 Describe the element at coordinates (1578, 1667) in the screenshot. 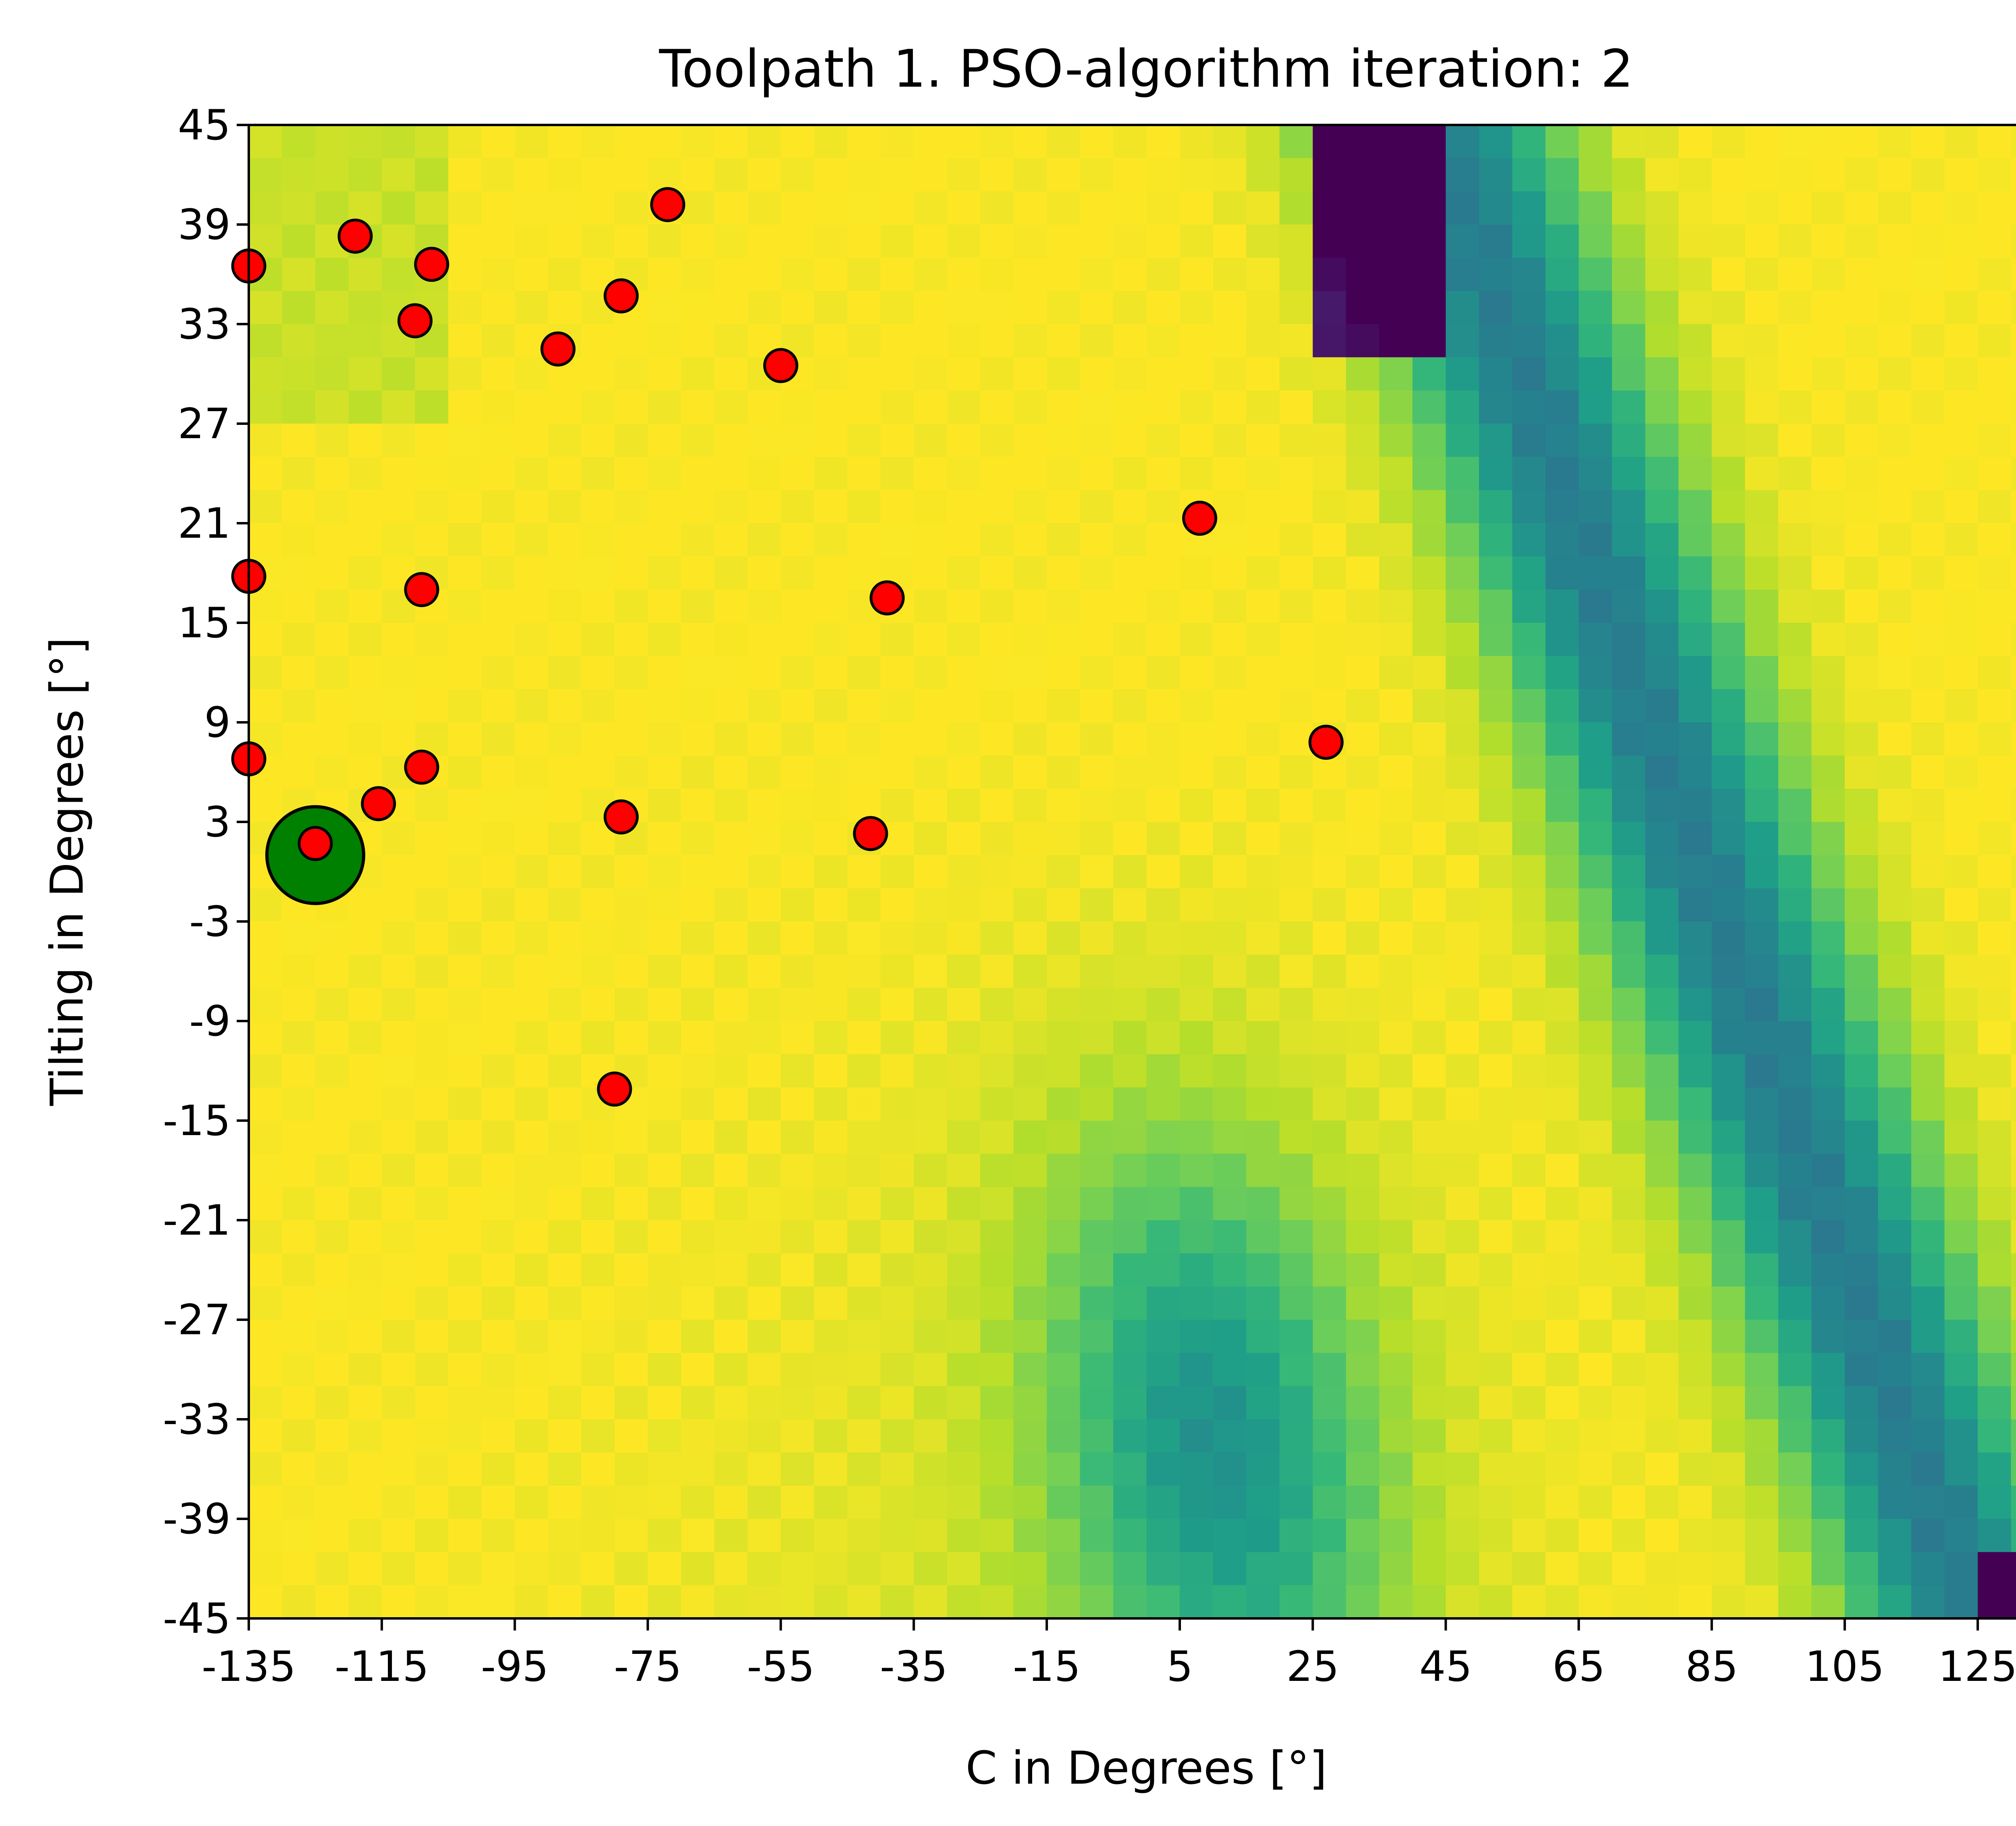

I see `x-tick-label: 65` at that location.